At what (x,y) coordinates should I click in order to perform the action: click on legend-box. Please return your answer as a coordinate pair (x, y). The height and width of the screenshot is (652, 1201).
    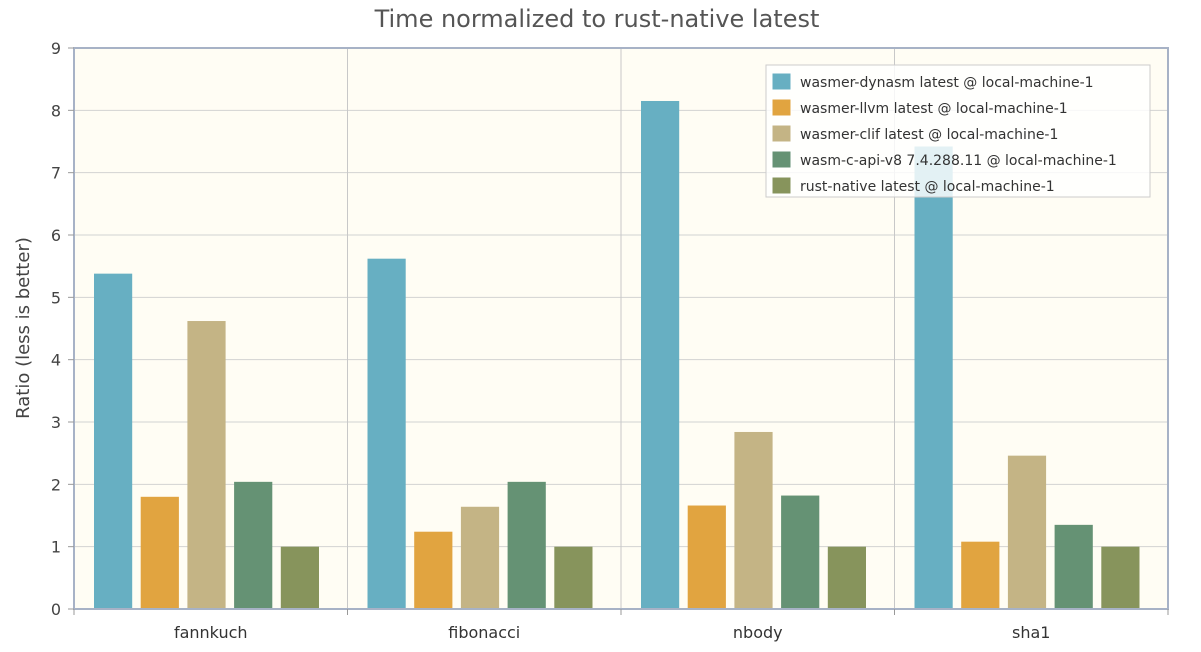
    Looking at the image, I should click on (958, 131).